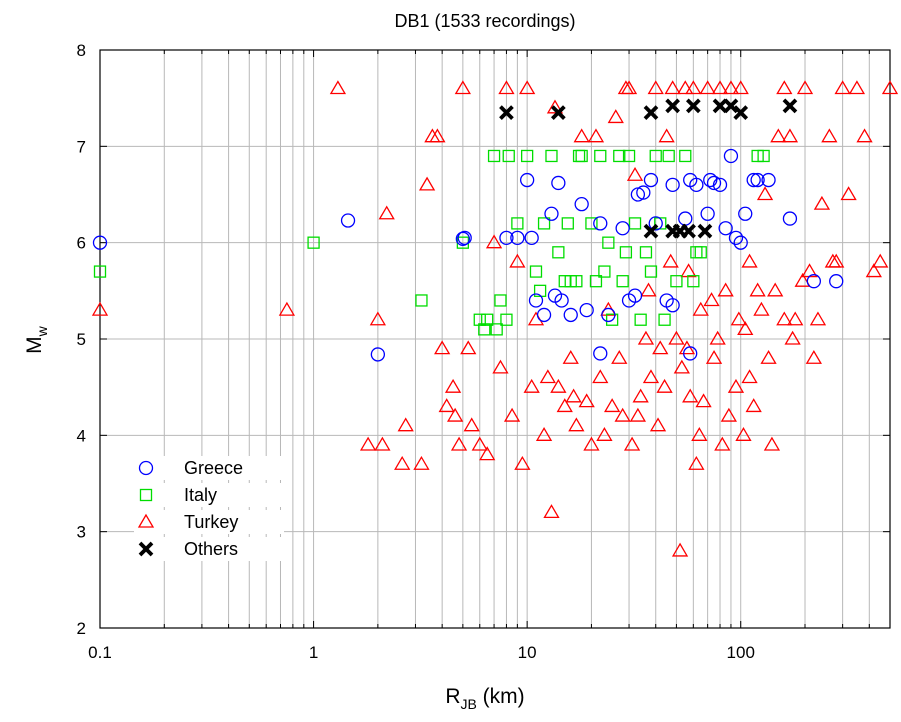  Describe the element at coordinates (209, 468) in the screenshot. I see `legend-item-greece: Greece` at that location.